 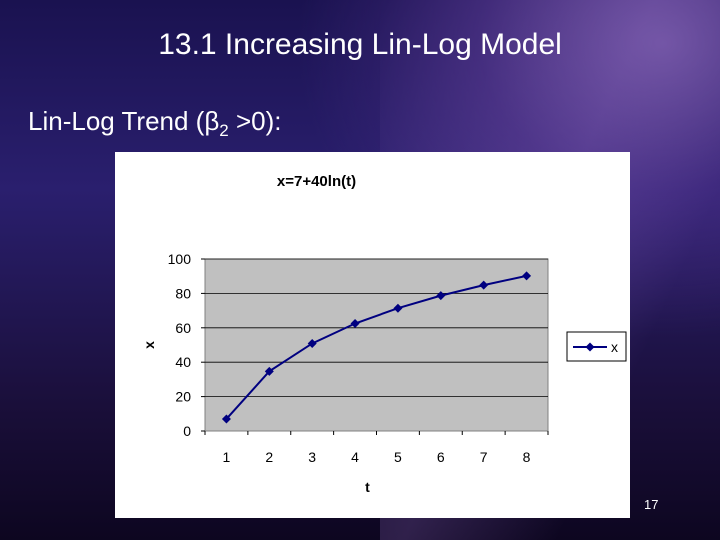 I want to click on y-axis-label: x, so click(x=149, y=345).